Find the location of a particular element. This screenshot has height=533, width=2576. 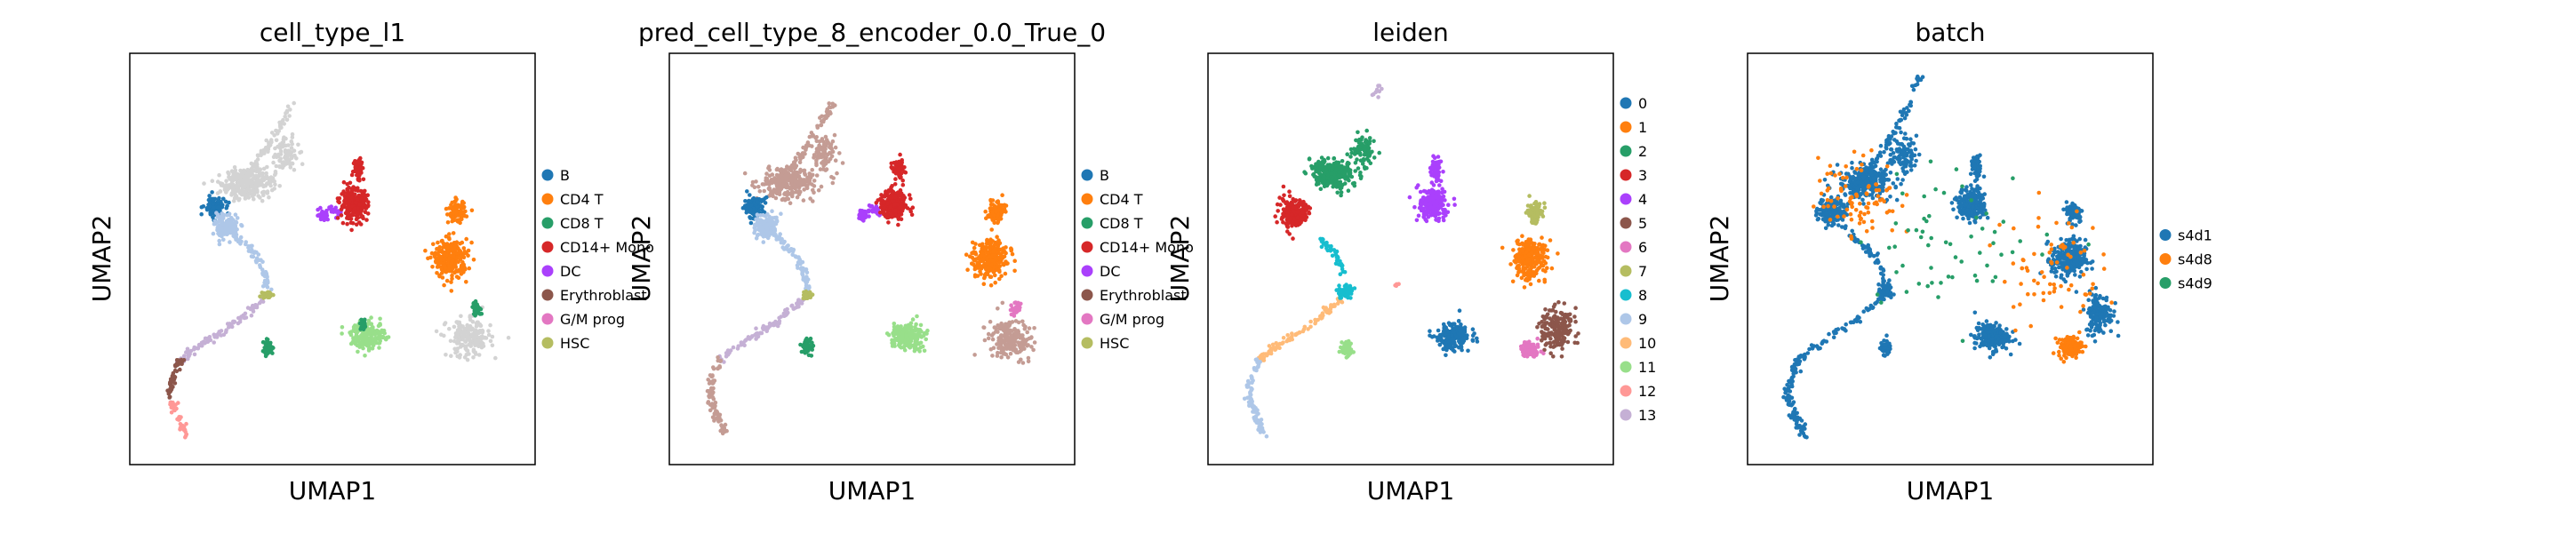

legend-label: CD14+ Mono is located at coordinates (607, 247).